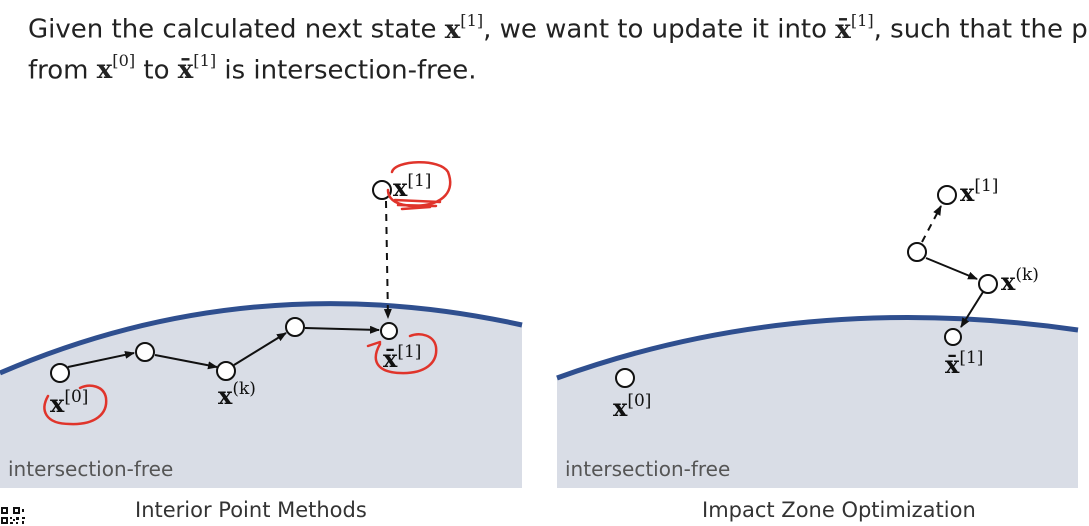 The height and width of the screenshot is (526, 1089). Describe the element at coordinates (647, 469) in the screenshot. I see `right-region-label: intersection-free` at that location.